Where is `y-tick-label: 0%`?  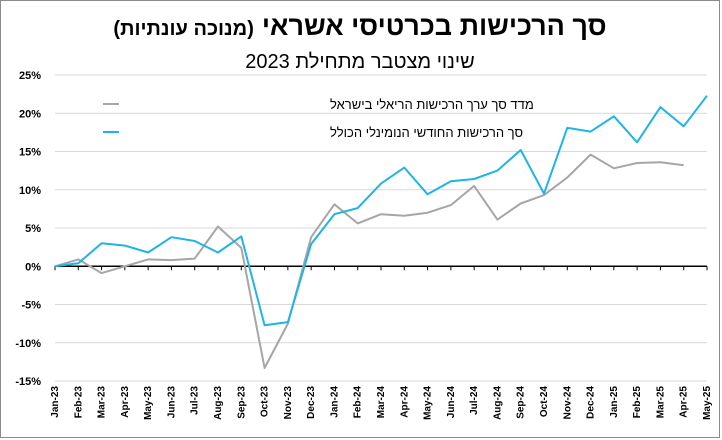 y-tick-label: 0% is located at coordinates (33, 267).